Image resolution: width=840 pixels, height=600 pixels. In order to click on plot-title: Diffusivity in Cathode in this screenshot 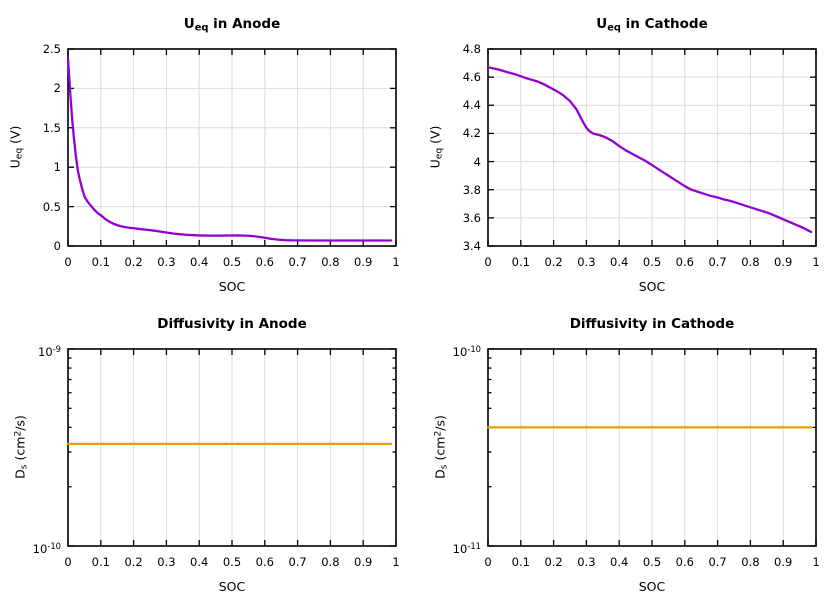, I will do `click(652, 324)`.